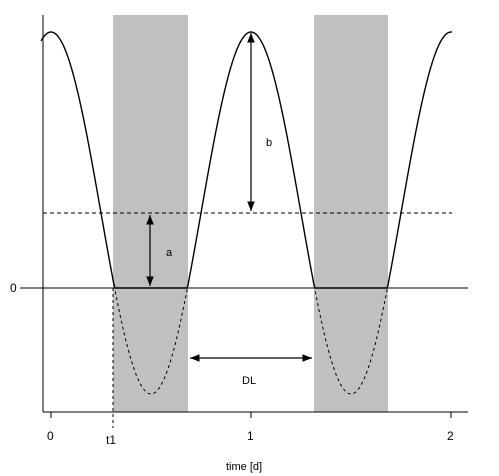 Image resolution: width=499 pixels, height=476 pixels. Describe the element at coordinates (50, 436) in the screenshot. I see `x-tick-label-0: 0` at that location.